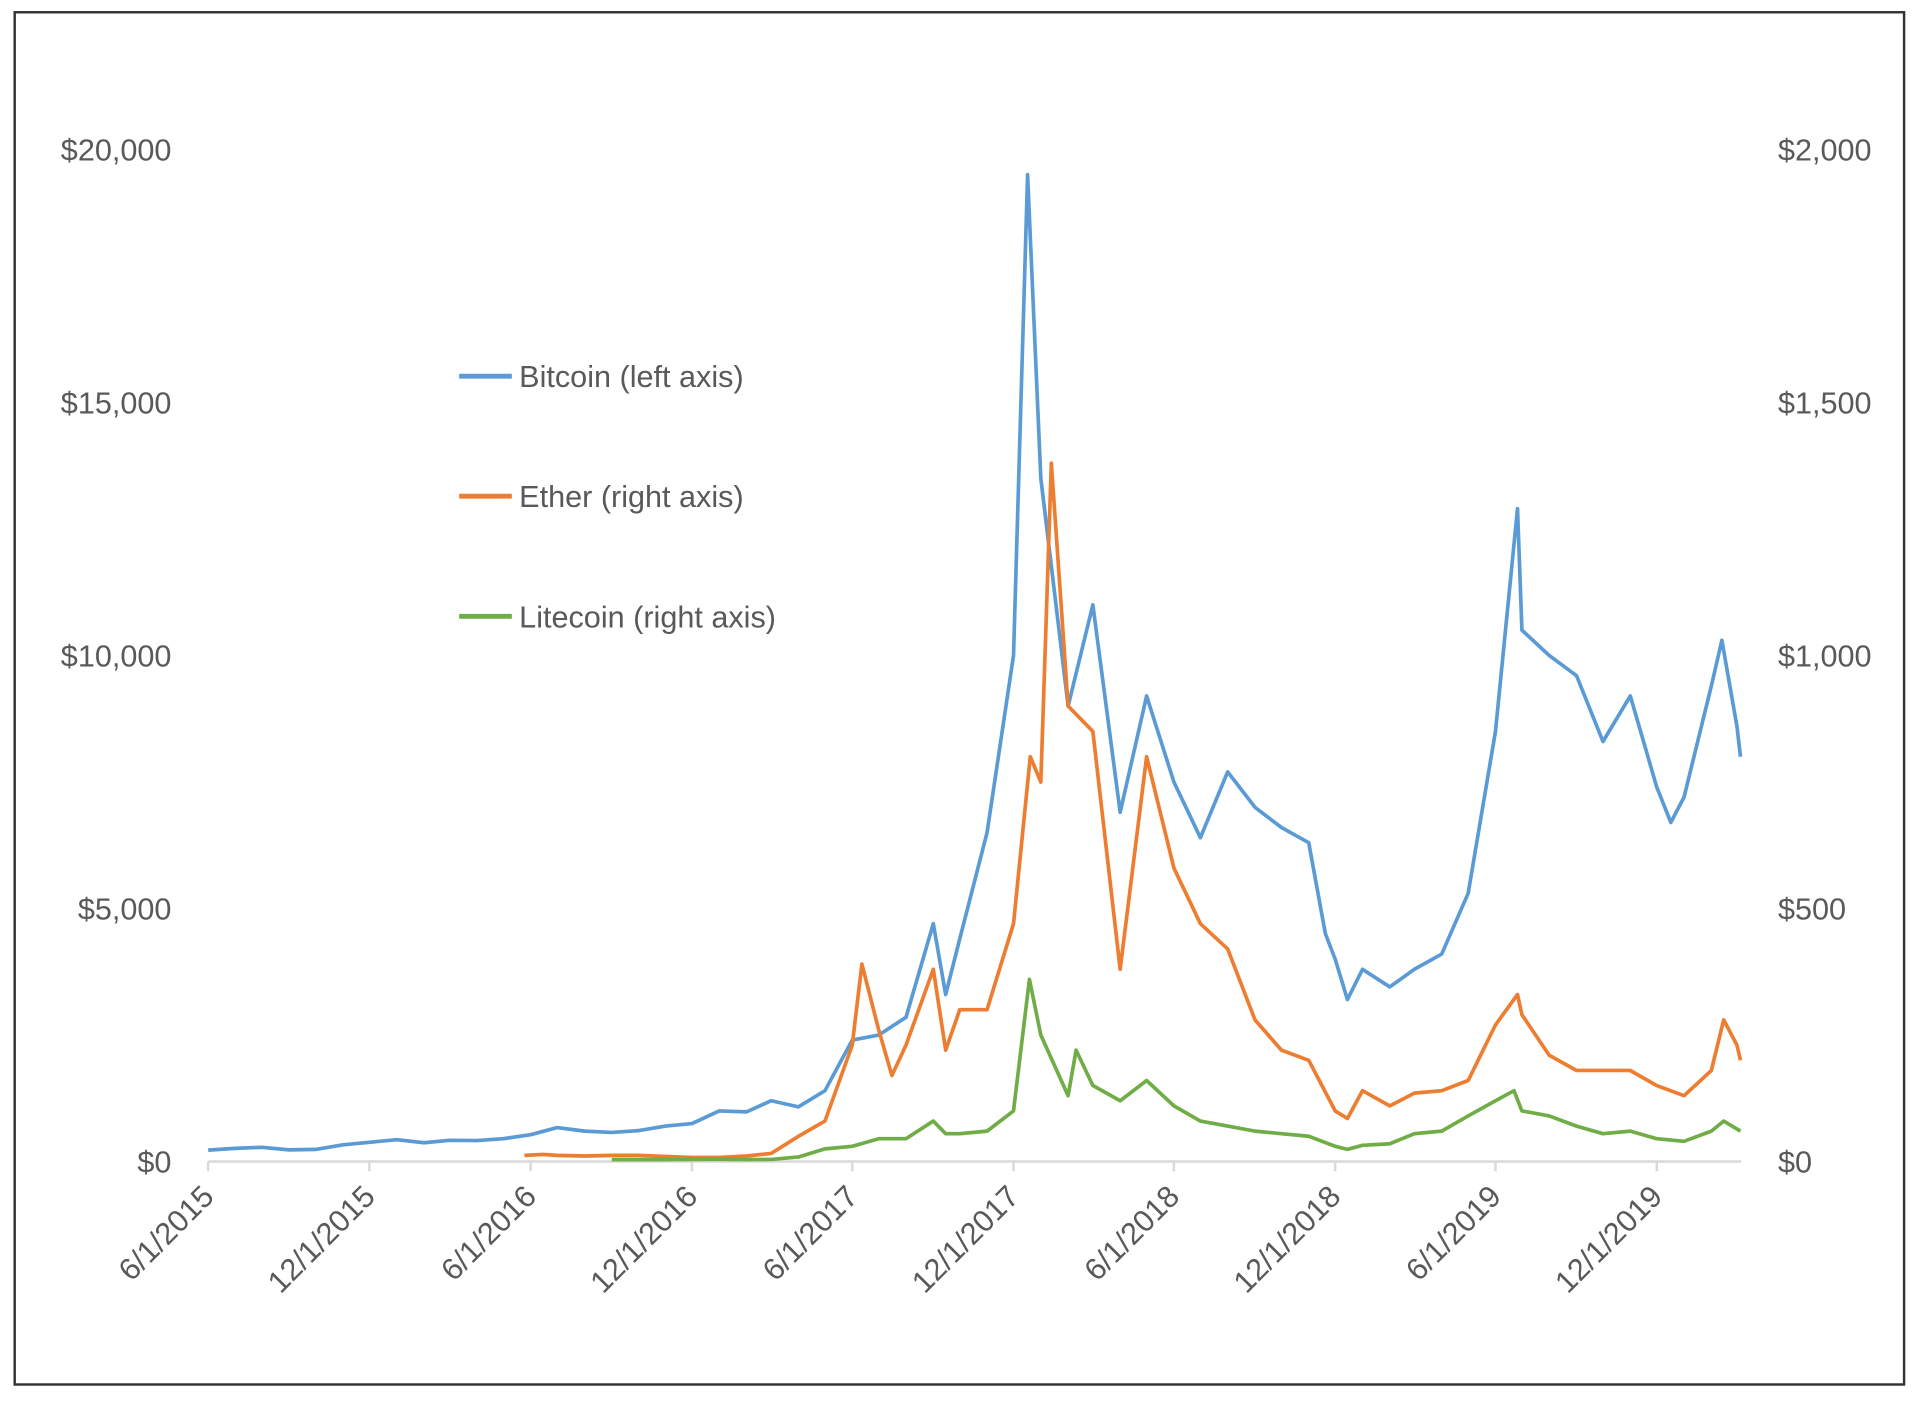 The height and width of the screenshot is (1409, 1920). I want to click on left-axis-tick-label: $20,000, so click(116, 150).